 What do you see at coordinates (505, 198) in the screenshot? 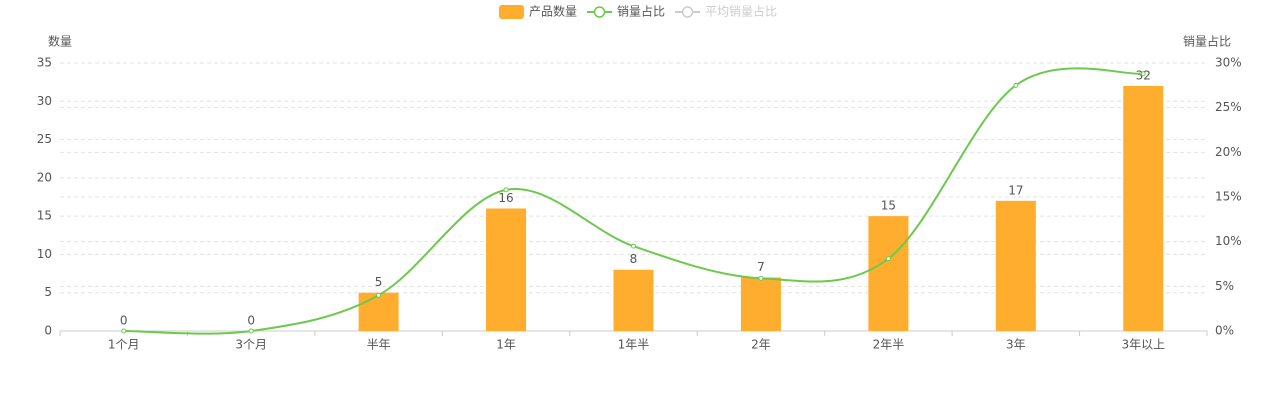
I see `bar-label: 16` at bounding box center [505, 198].